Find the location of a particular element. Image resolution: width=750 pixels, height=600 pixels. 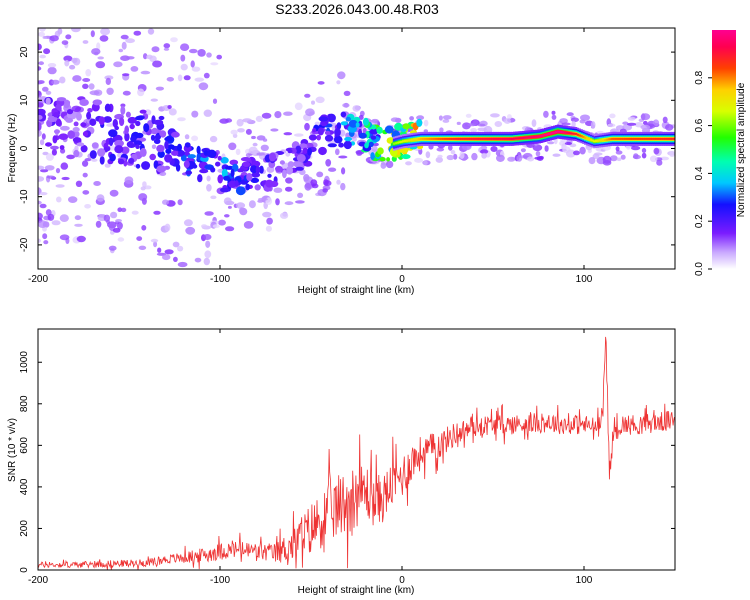

snr-y-axis-label: SNR (10 * v/v) is located at coordinates (12, 450).